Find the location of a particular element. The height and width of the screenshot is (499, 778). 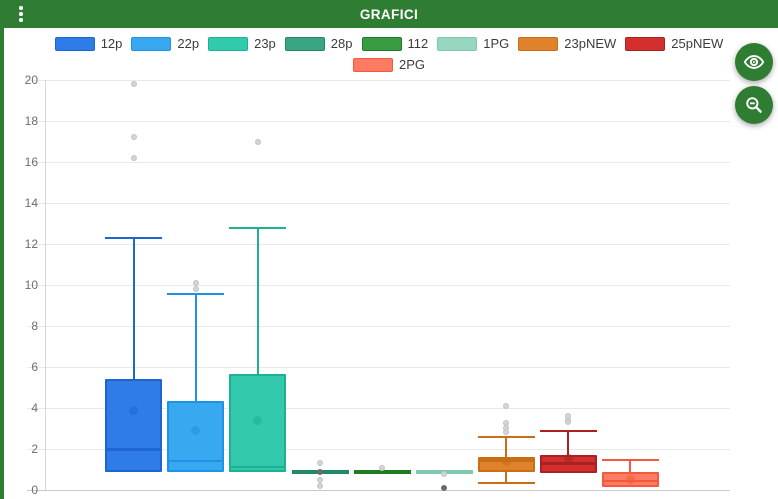

legend-label: 12p is located at coordinates (111, 43).